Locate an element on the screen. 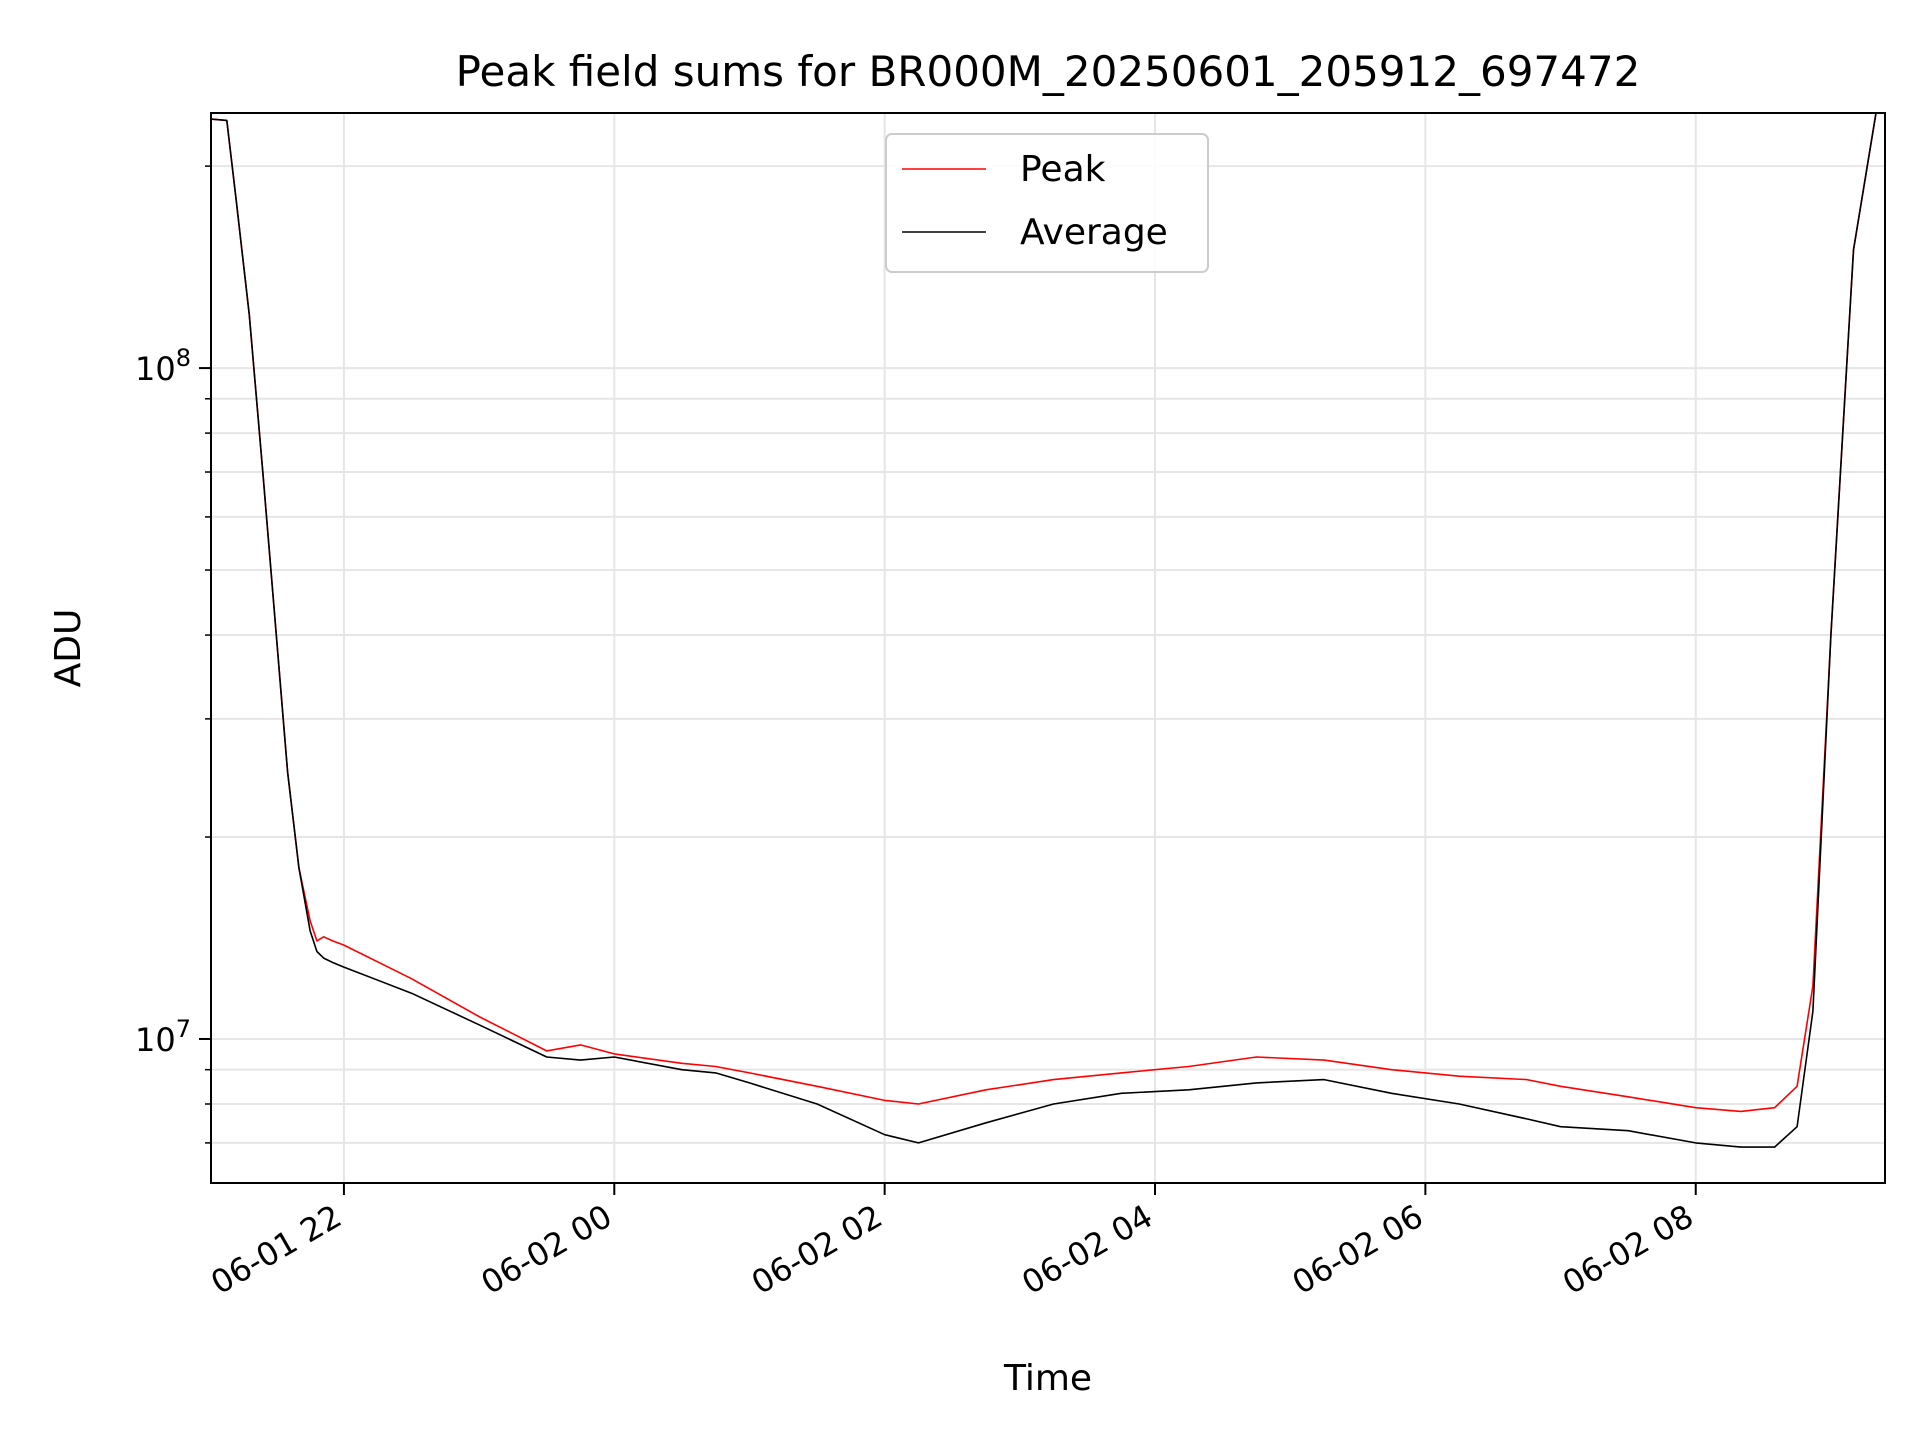  legend-label-average: Average is located at coordinates (1094, 232).